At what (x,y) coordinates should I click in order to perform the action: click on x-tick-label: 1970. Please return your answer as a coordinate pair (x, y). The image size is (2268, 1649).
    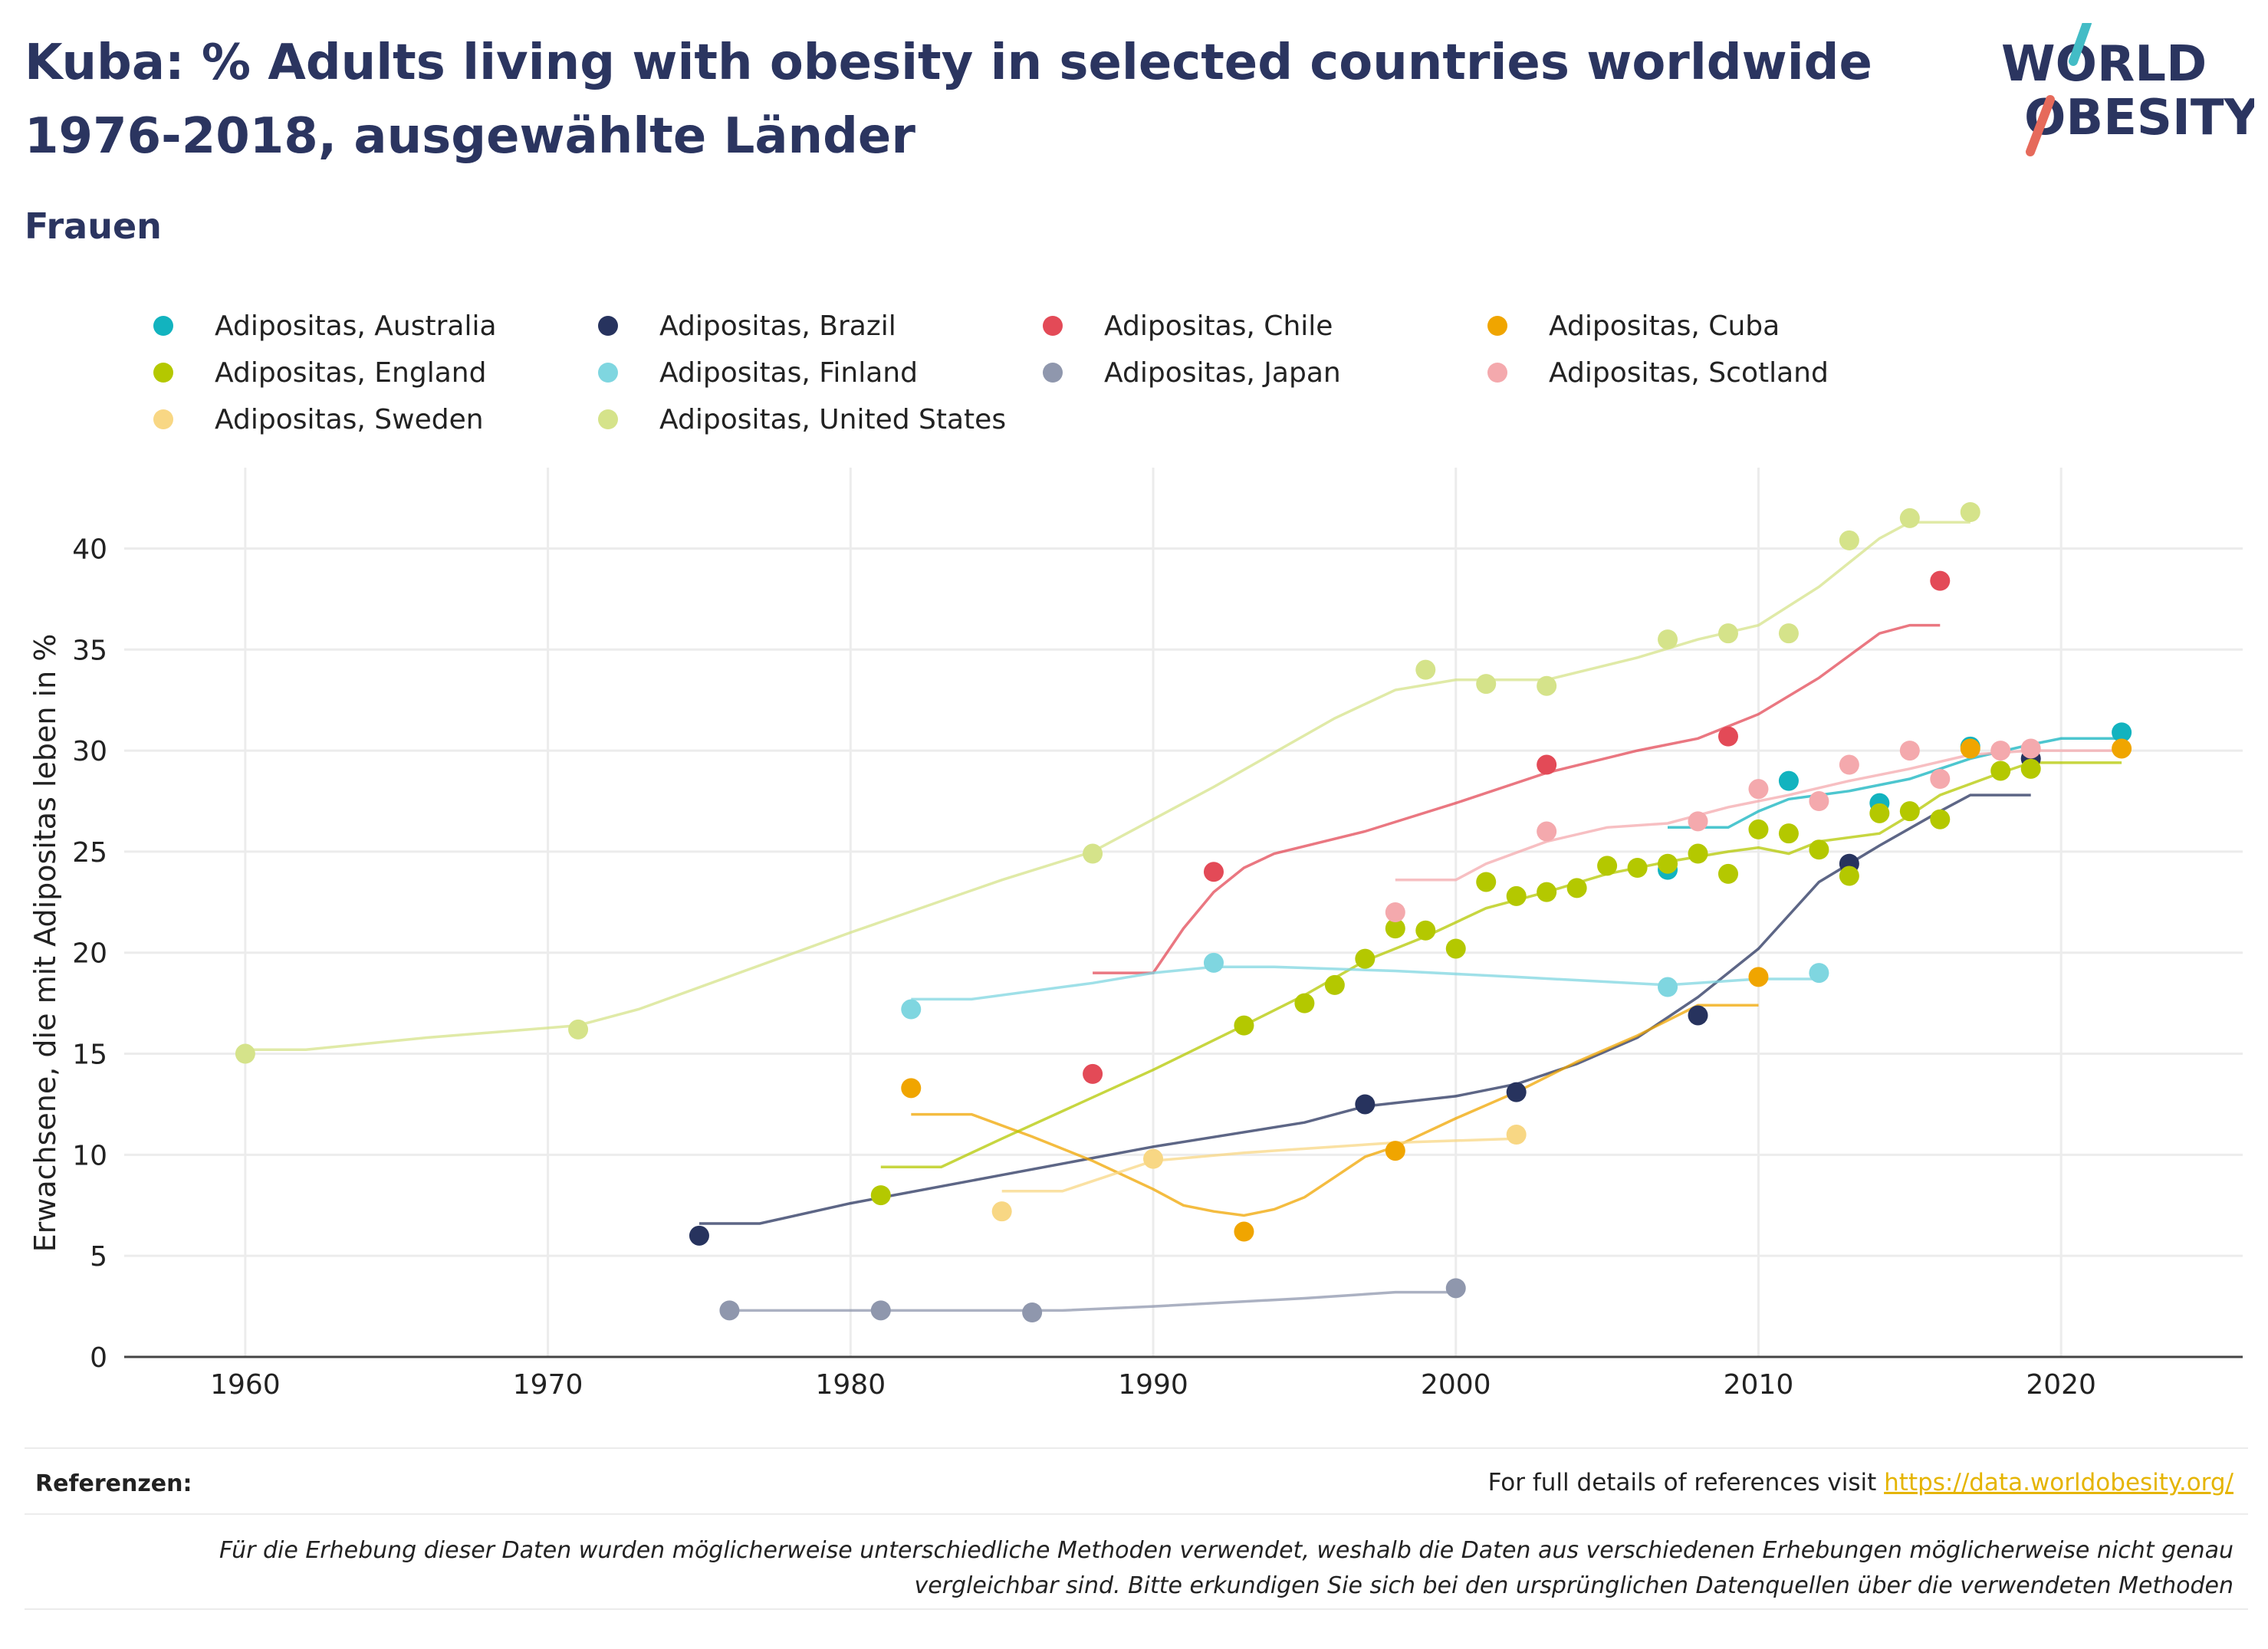
    Looking at the image, I should click on (548, 1385).